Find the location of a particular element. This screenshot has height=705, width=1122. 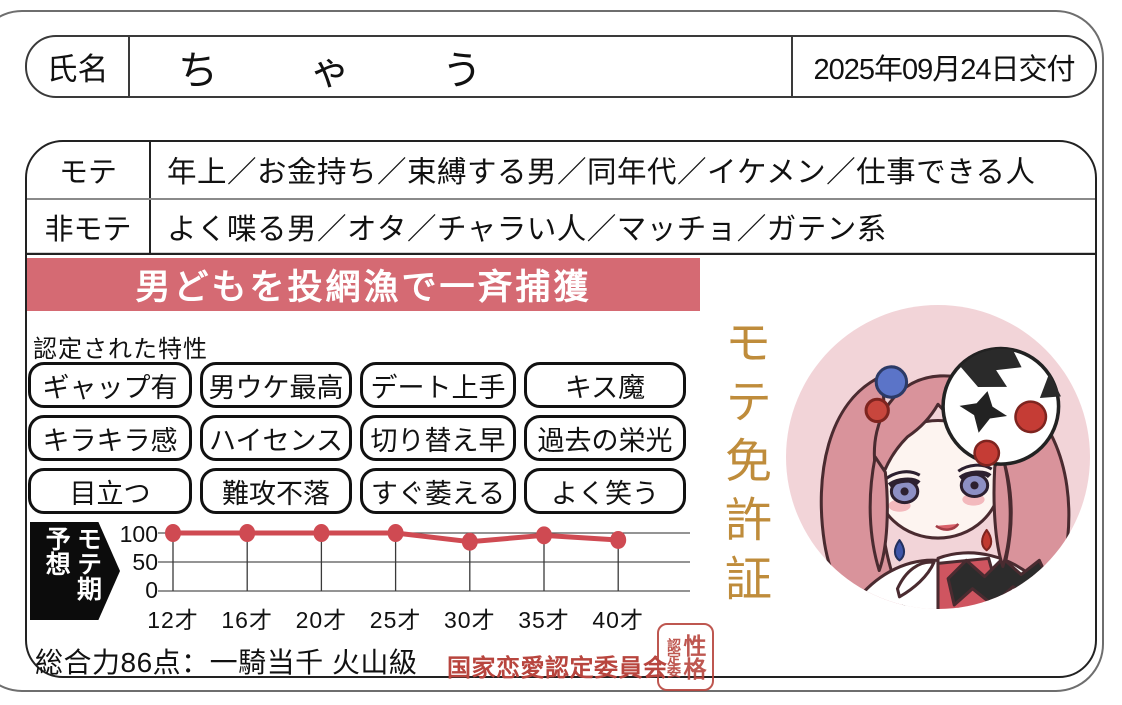

avatar is located at coordinates (938, 457).